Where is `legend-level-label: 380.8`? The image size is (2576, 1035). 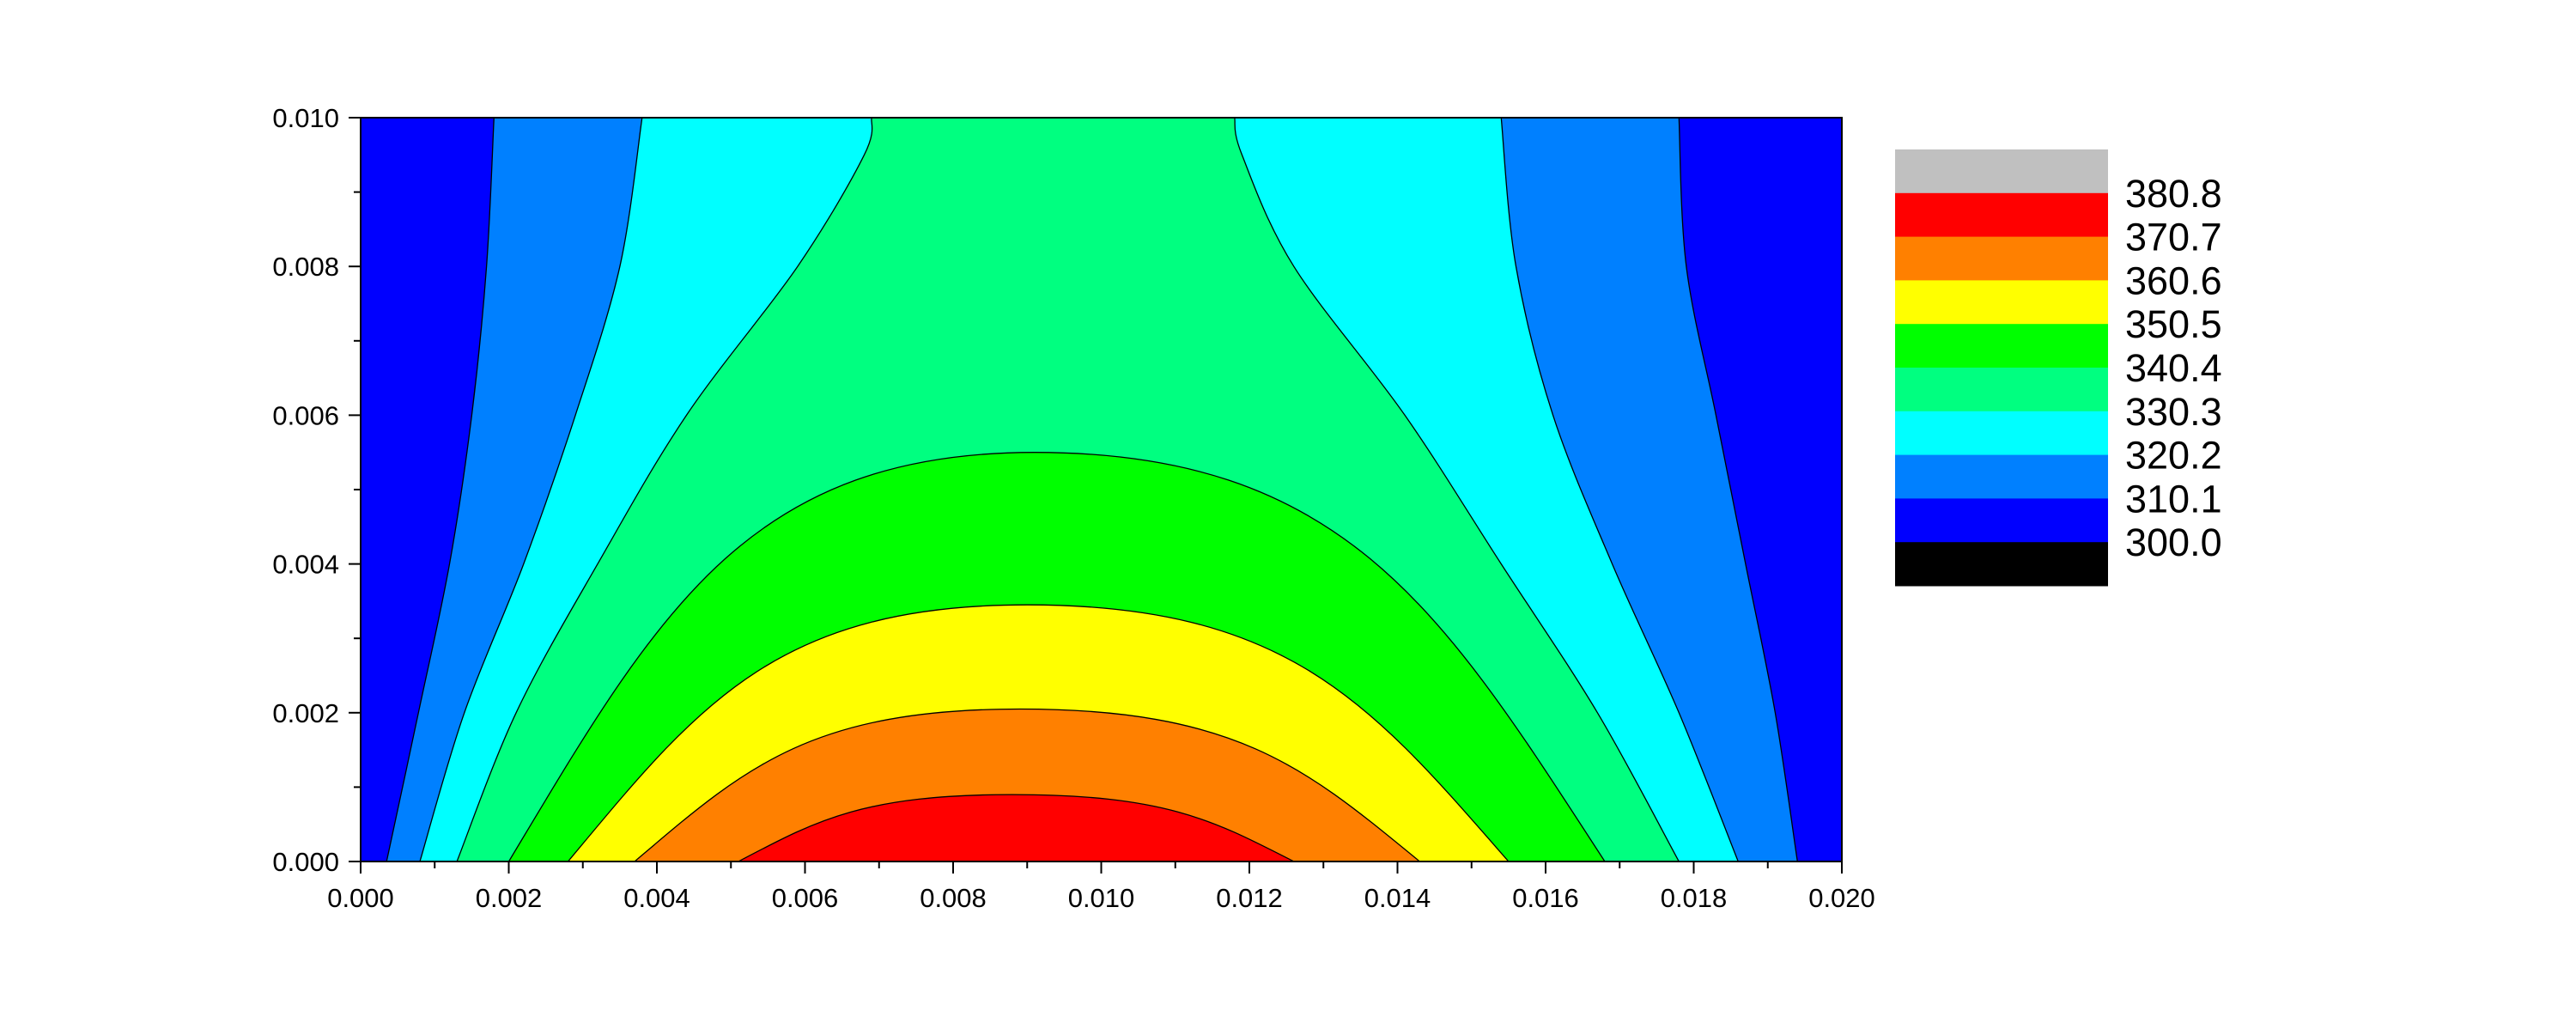
legend-level-label: 380.8 is located at coordinates (2173, 194).